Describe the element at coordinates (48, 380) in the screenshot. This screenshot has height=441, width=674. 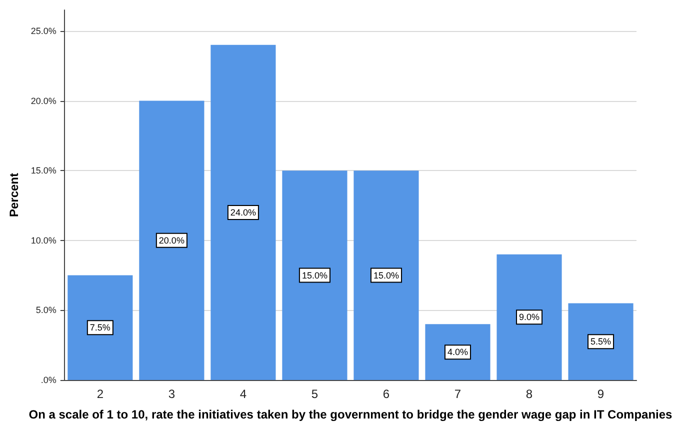
I see `y-tick-label: .0%` at that location.